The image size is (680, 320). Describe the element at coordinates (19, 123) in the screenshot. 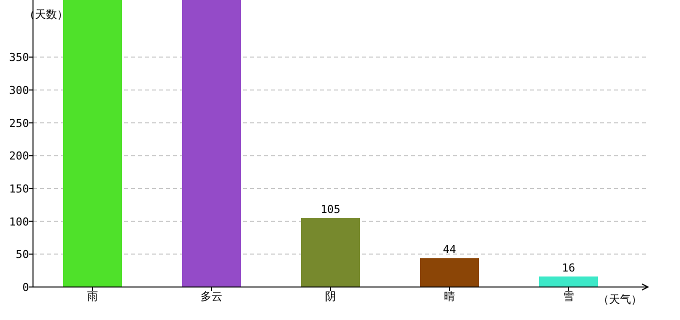

I see `y-tick-label: 250` at that location.